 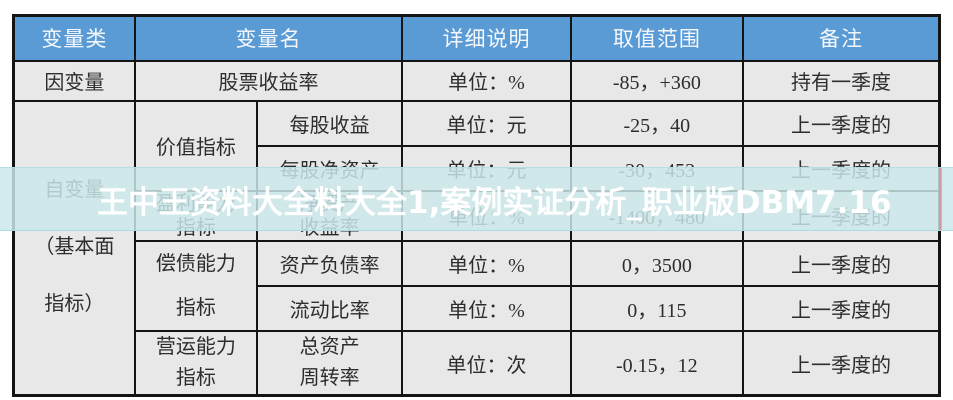 I want to click on cell-variable: 每股收益, so click(x=329, y=123).